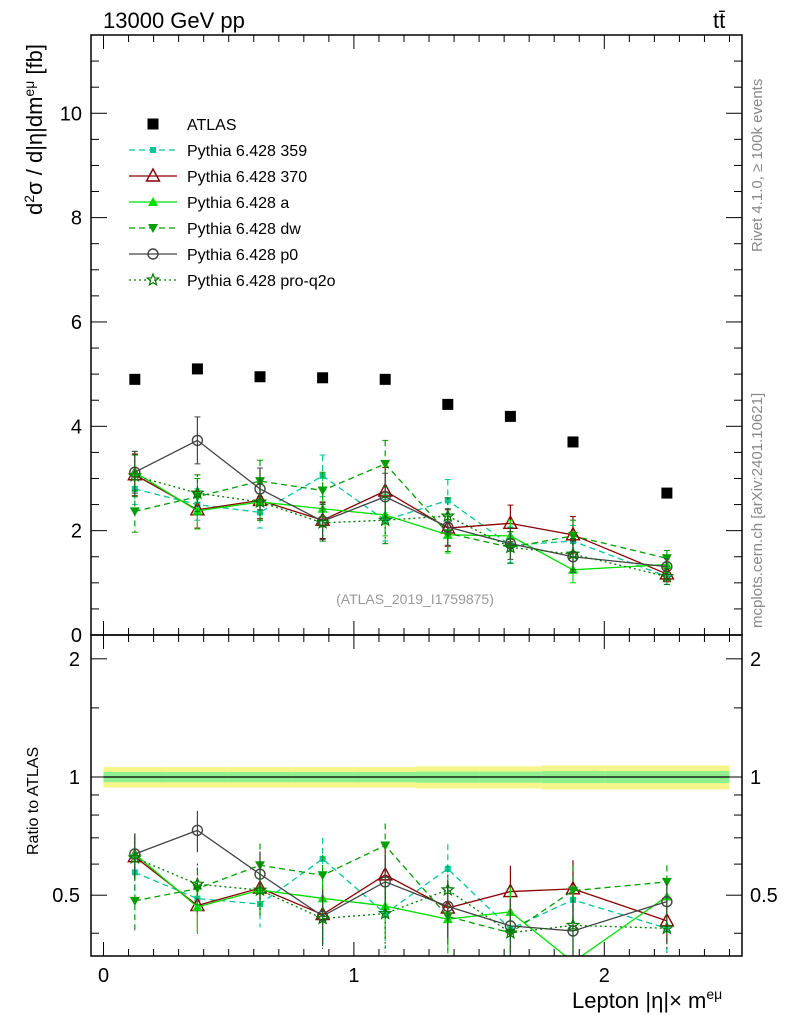  I want to click on ratio-tick-label-right: 2, so click(755, 660).